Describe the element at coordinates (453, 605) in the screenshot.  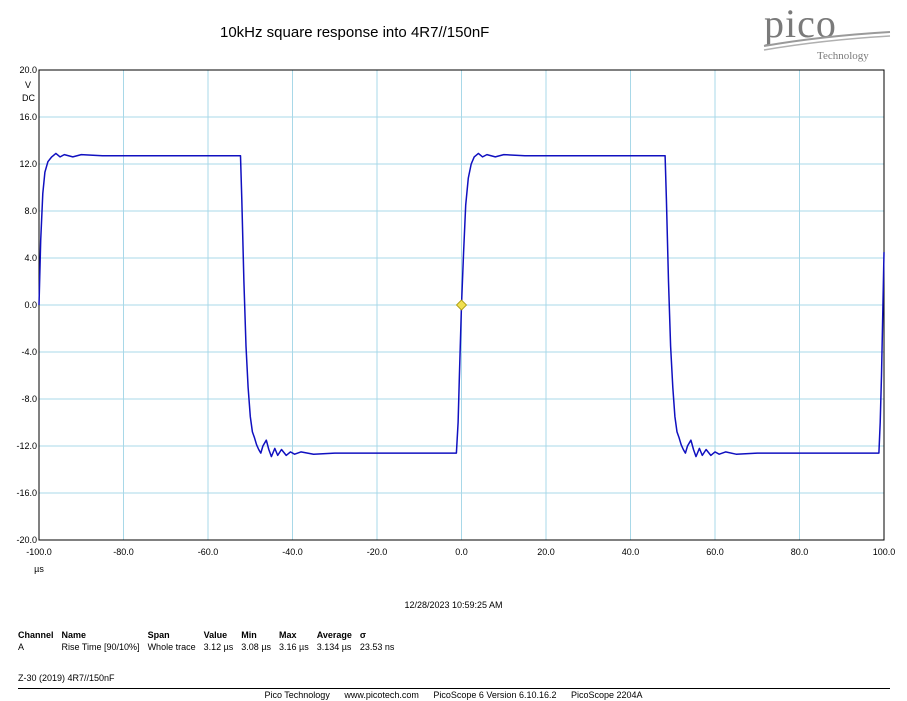
I see `capture-timestamp: 12/28/2023 10:59:25 AM` at that location.